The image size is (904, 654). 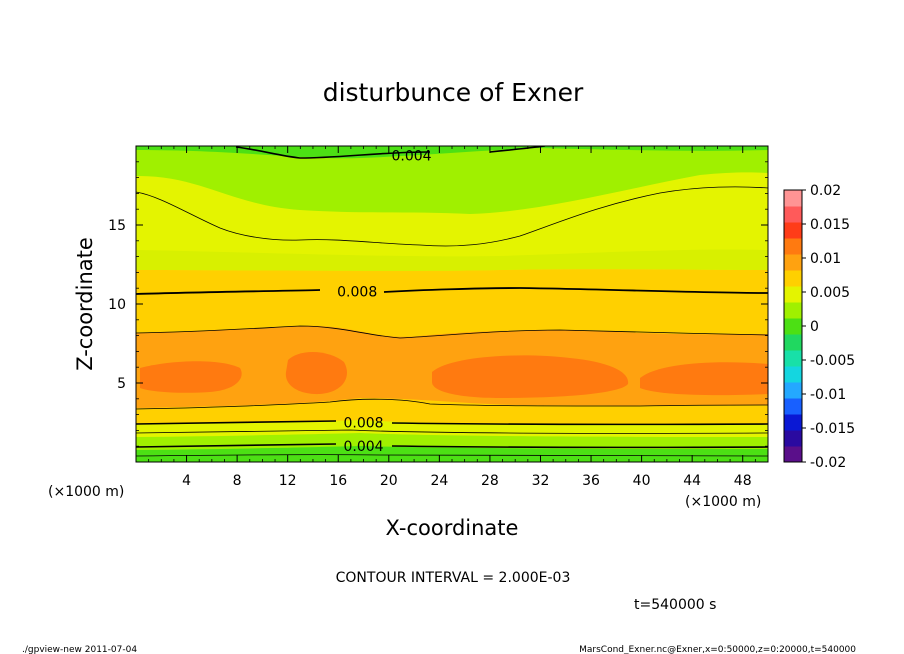 What do you see at coordinates (832, 361) in the screenshot?
I see `colorbar-tick-label: -0.005` at bounding box center [832, 361].